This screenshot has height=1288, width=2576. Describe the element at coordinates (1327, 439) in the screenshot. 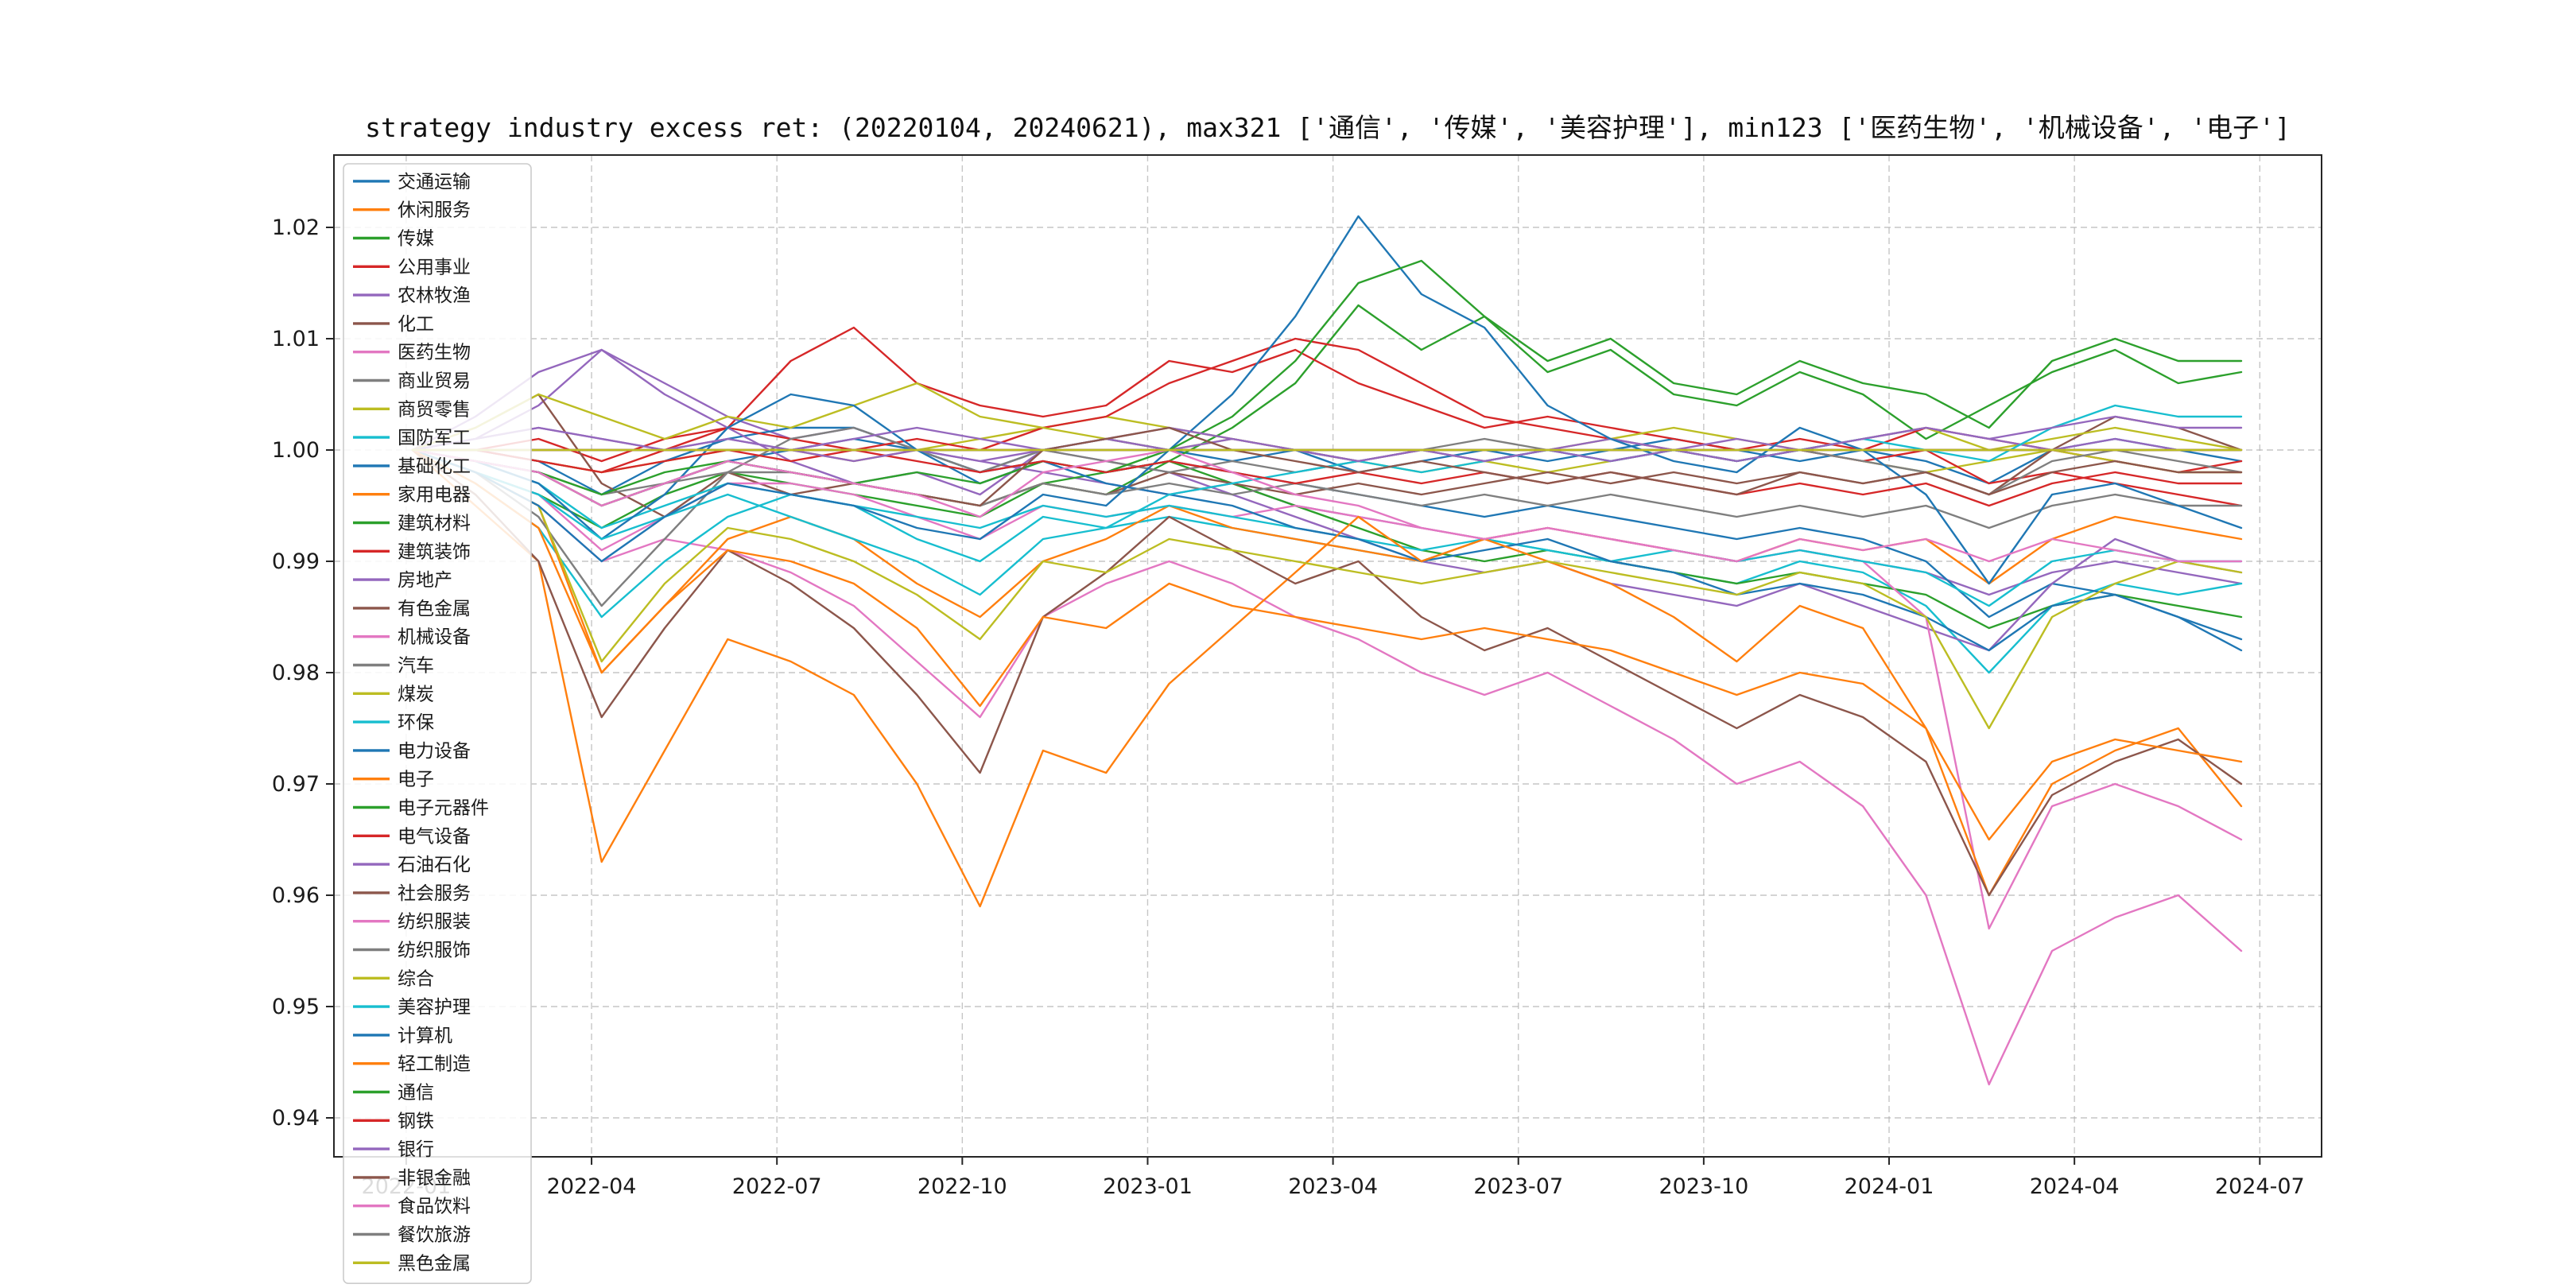

I see `series-line-银行` at that location.